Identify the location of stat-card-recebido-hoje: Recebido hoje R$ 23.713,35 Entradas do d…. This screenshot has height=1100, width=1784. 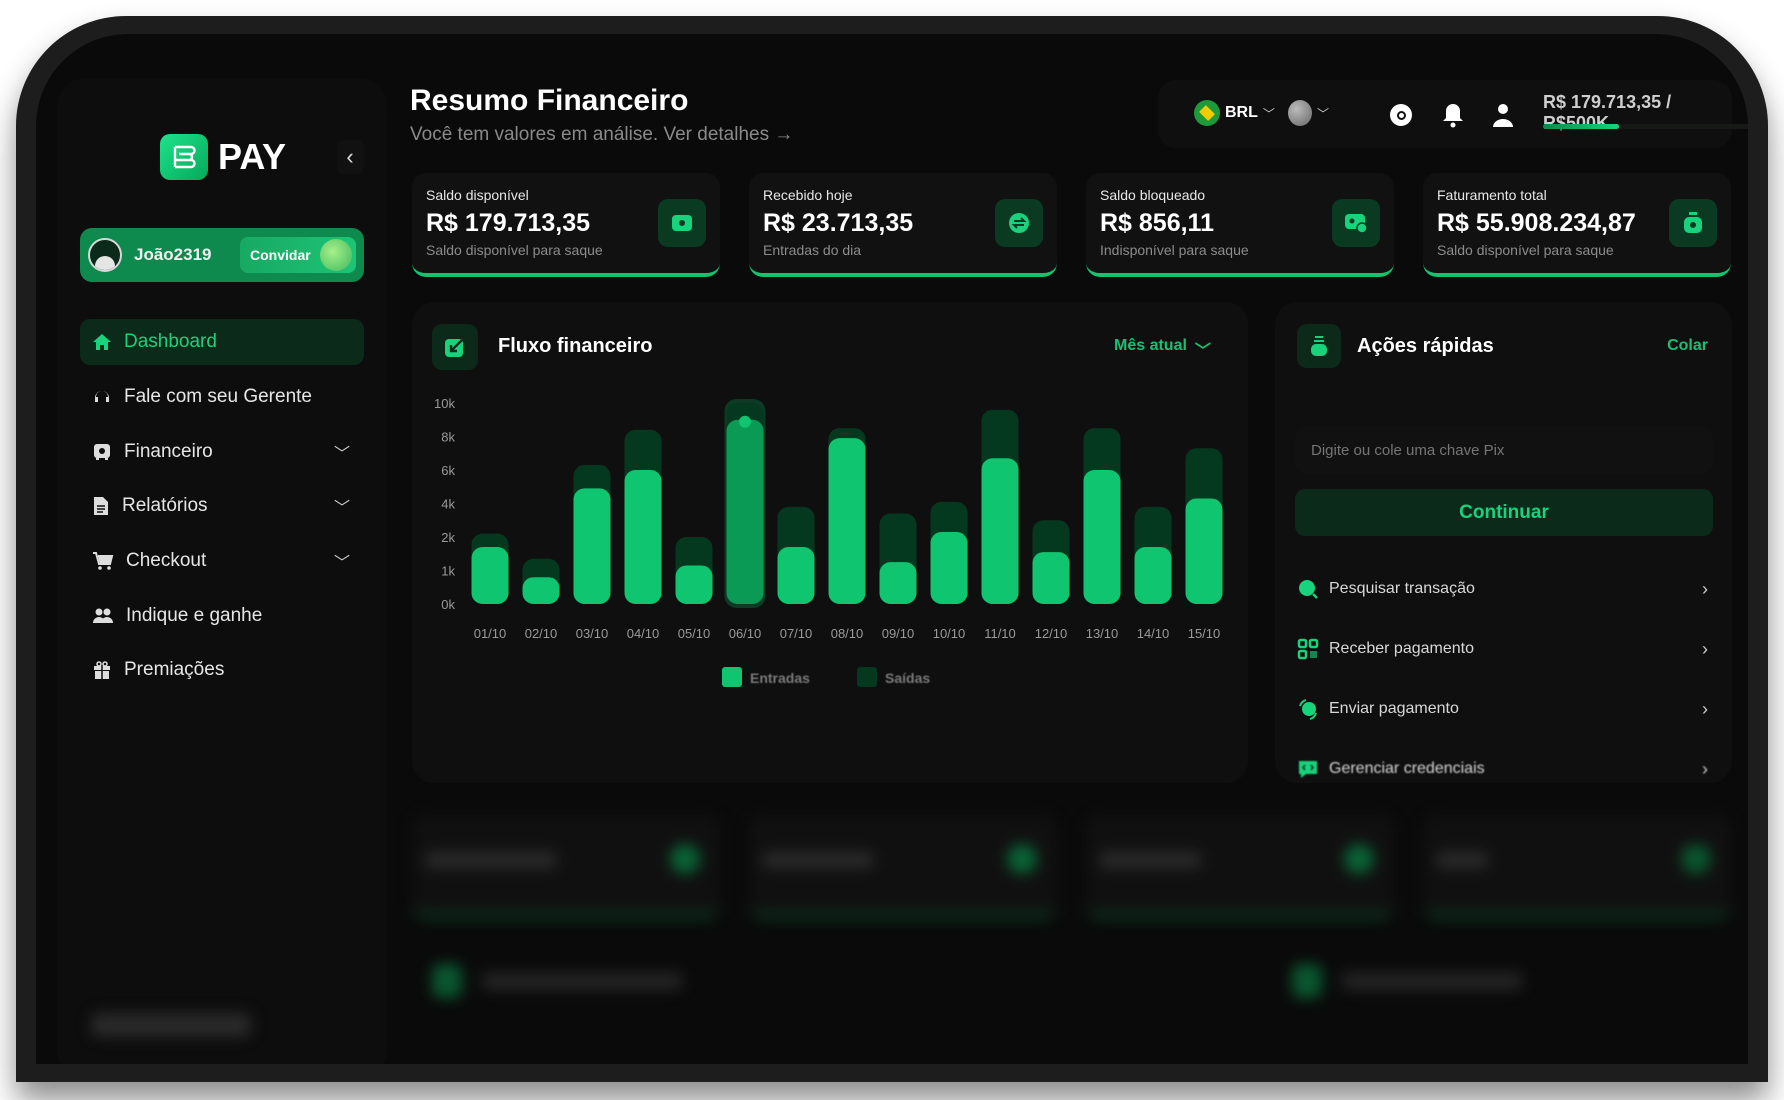
(903, 225).